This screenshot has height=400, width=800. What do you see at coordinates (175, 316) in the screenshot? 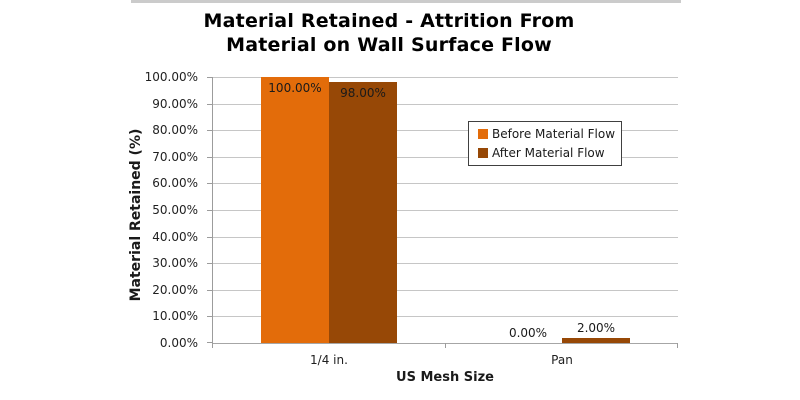
I see `y-tick-label-10: 10.00%` at bounding box center [175, 316].